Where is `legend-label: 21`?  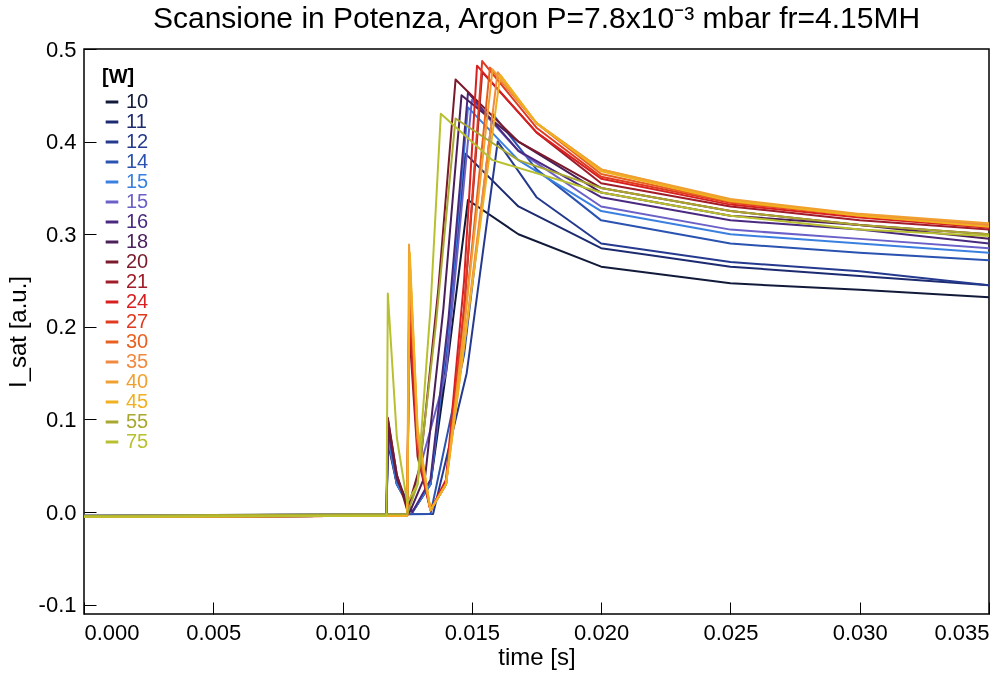
legend-label: 21 is located at coordinates (137, 281).